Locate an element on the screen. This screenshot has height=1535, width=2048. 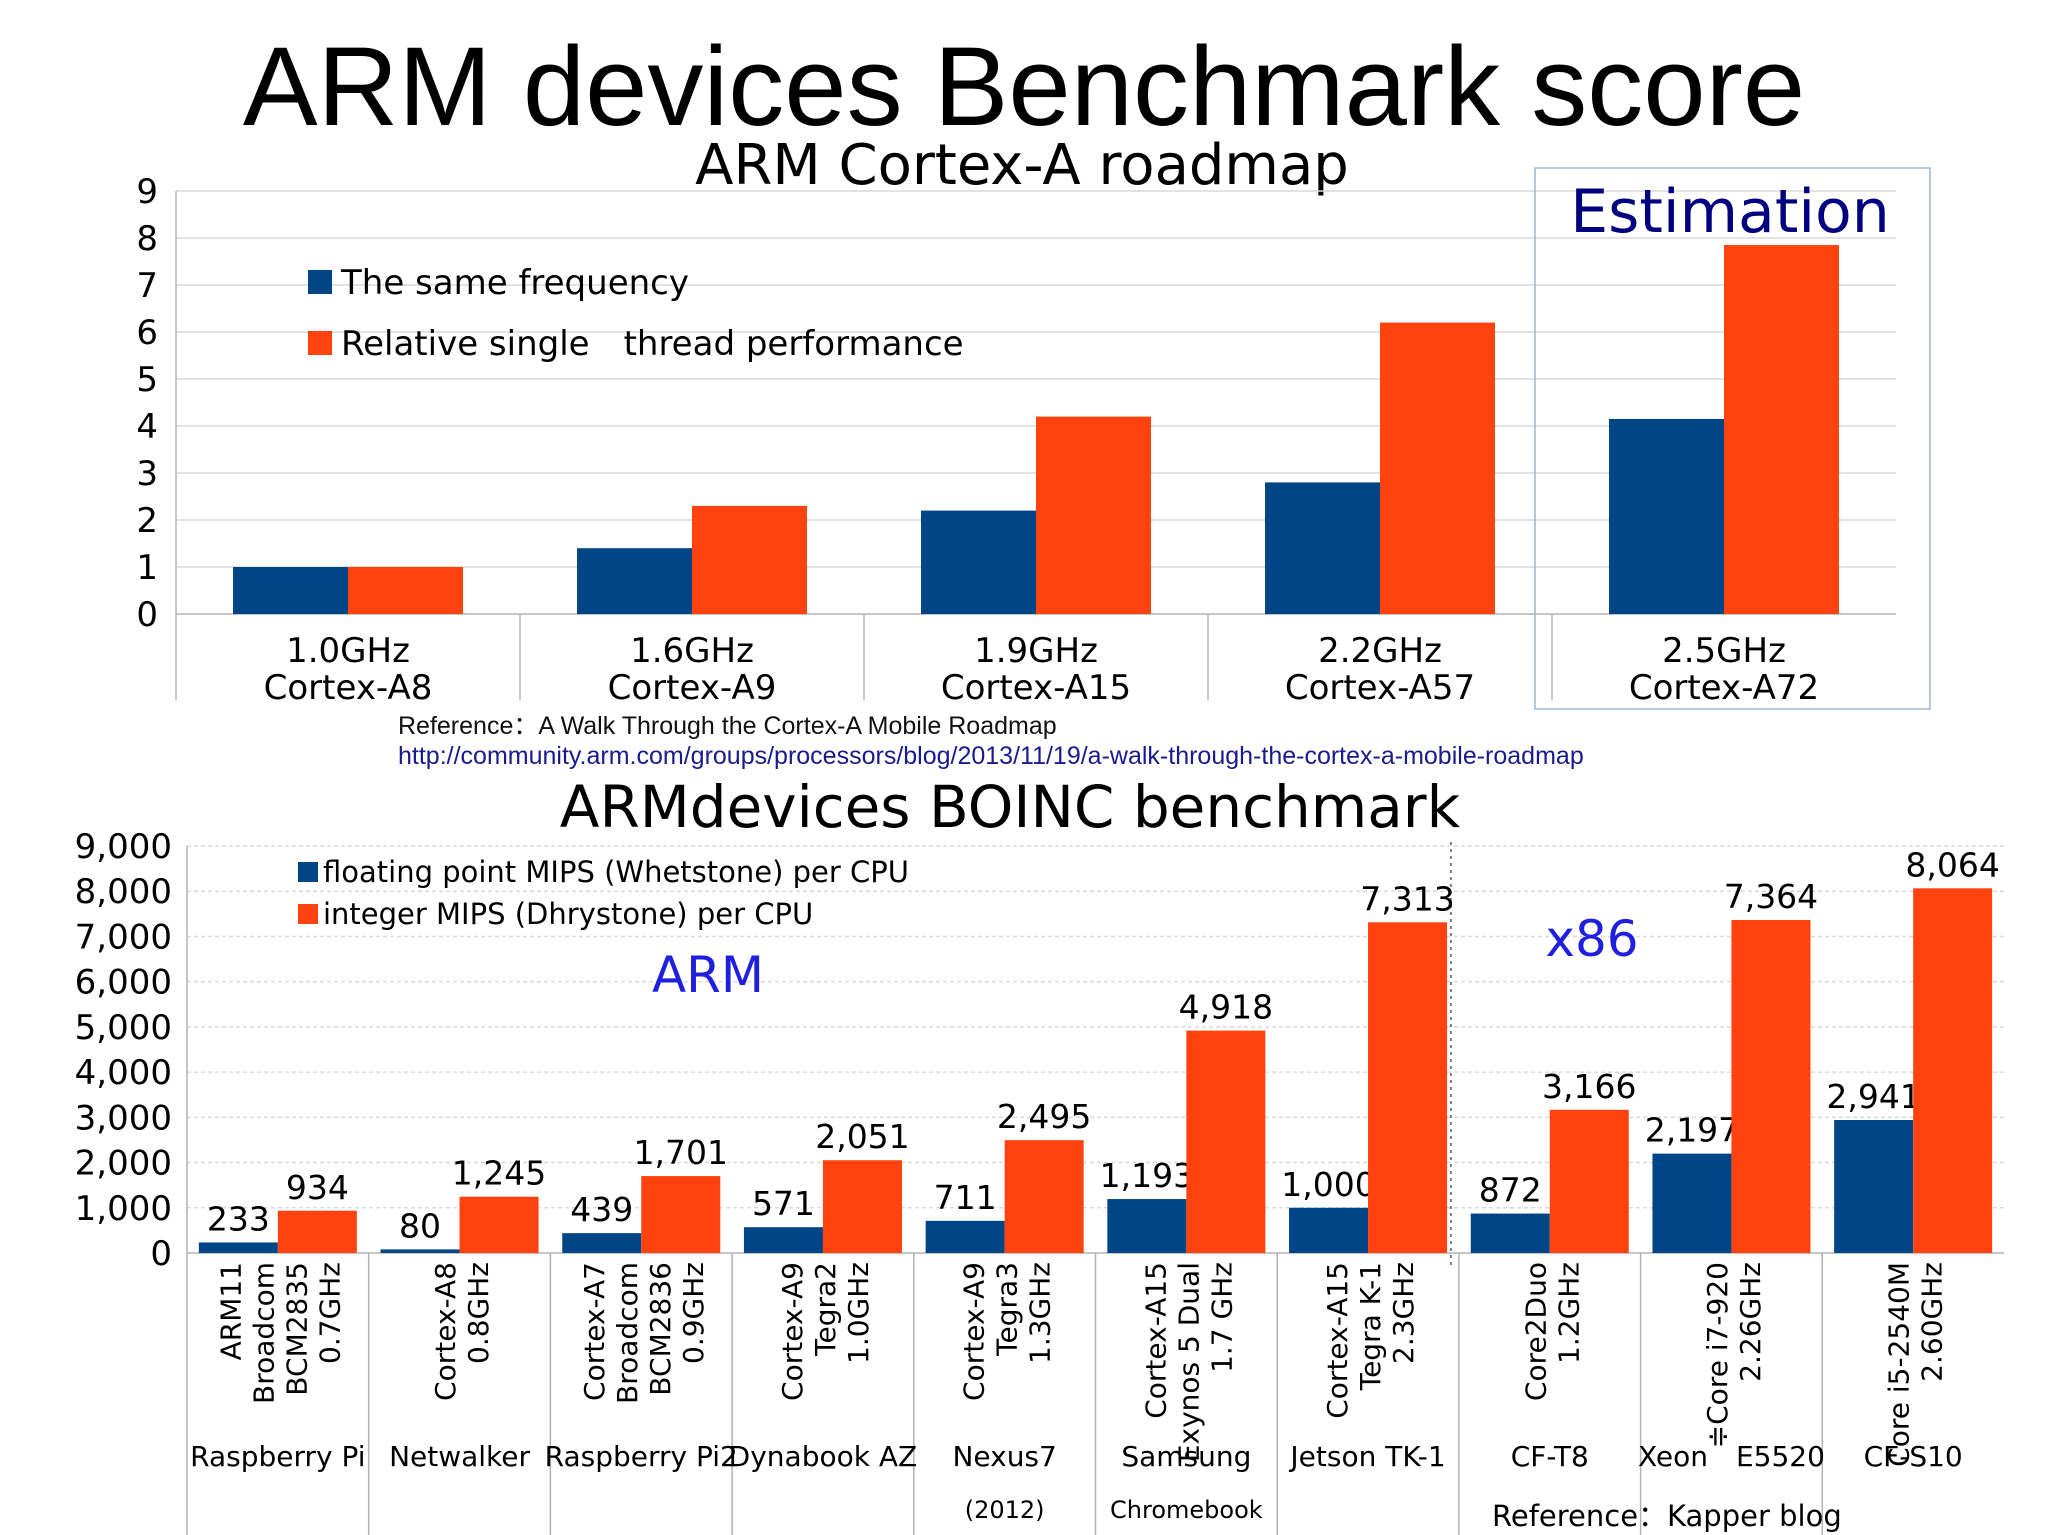
data-label: 2,197 is located at coordinates (1692, 1130).